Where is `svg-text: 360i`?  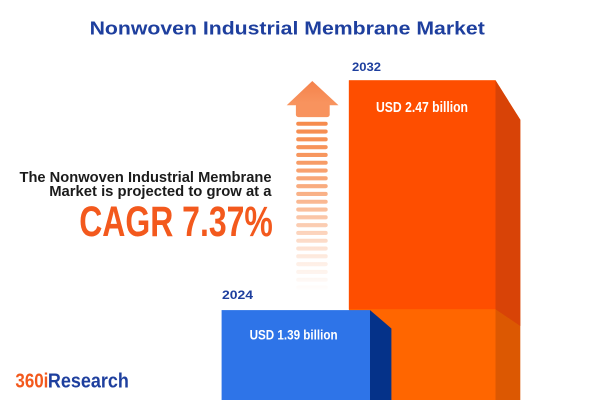 svg-text: 360i is located at coordinates (31, 382).